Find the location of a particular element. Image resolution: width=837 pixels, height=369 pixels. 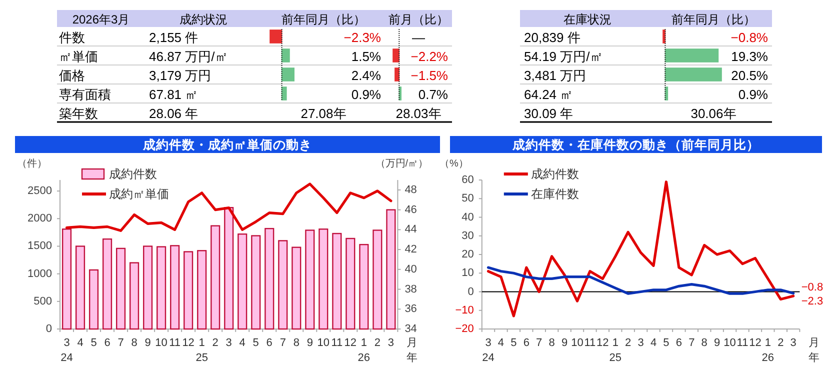

data-label: −1.5% is located at coordinates (429, 75).